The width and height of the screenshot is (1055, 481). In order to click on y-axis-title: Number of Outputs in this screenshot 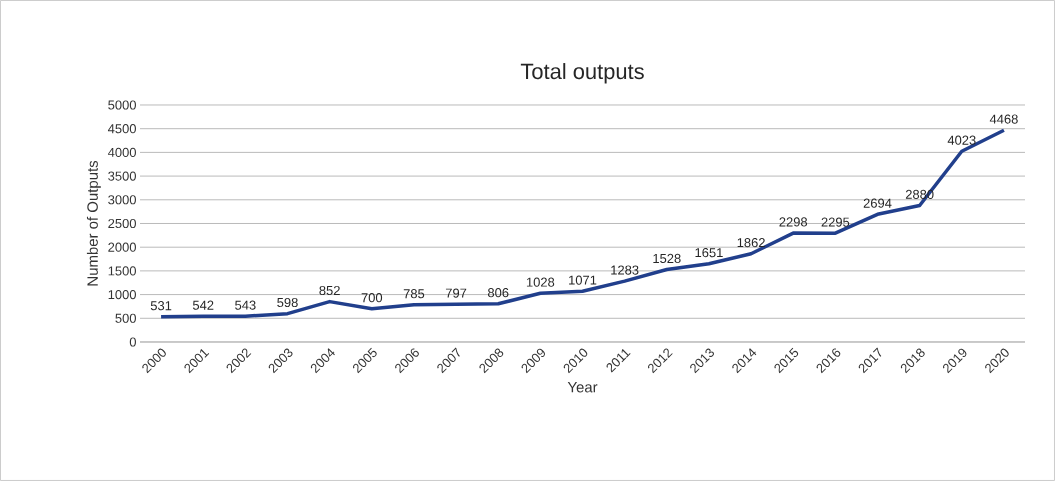, I will do `click(93, 223)`.